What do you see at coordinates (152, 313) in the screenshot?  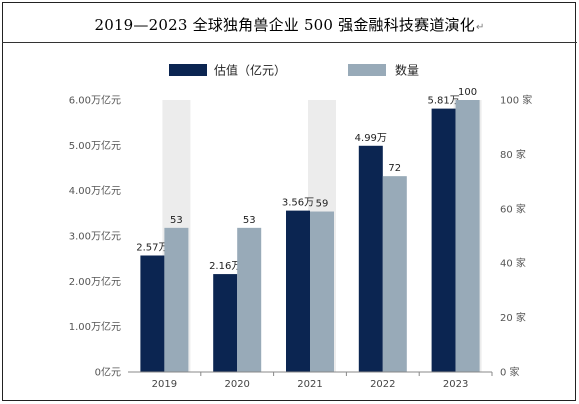 I see `valuation-bar-2019` at bounding box center [152, 313].